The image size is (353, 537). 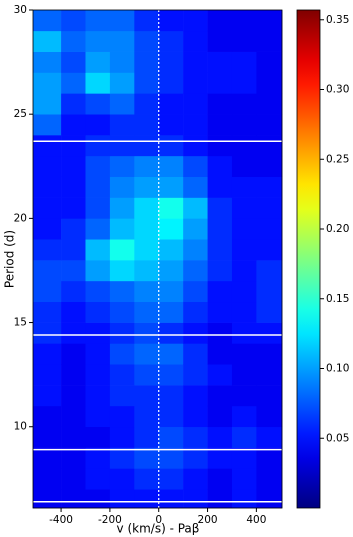 What do you see at coordinates (158, 529) in the screenshot?
I see `x-axis-label: v (km/s) - Paβ` at bounding box center [158, 529].